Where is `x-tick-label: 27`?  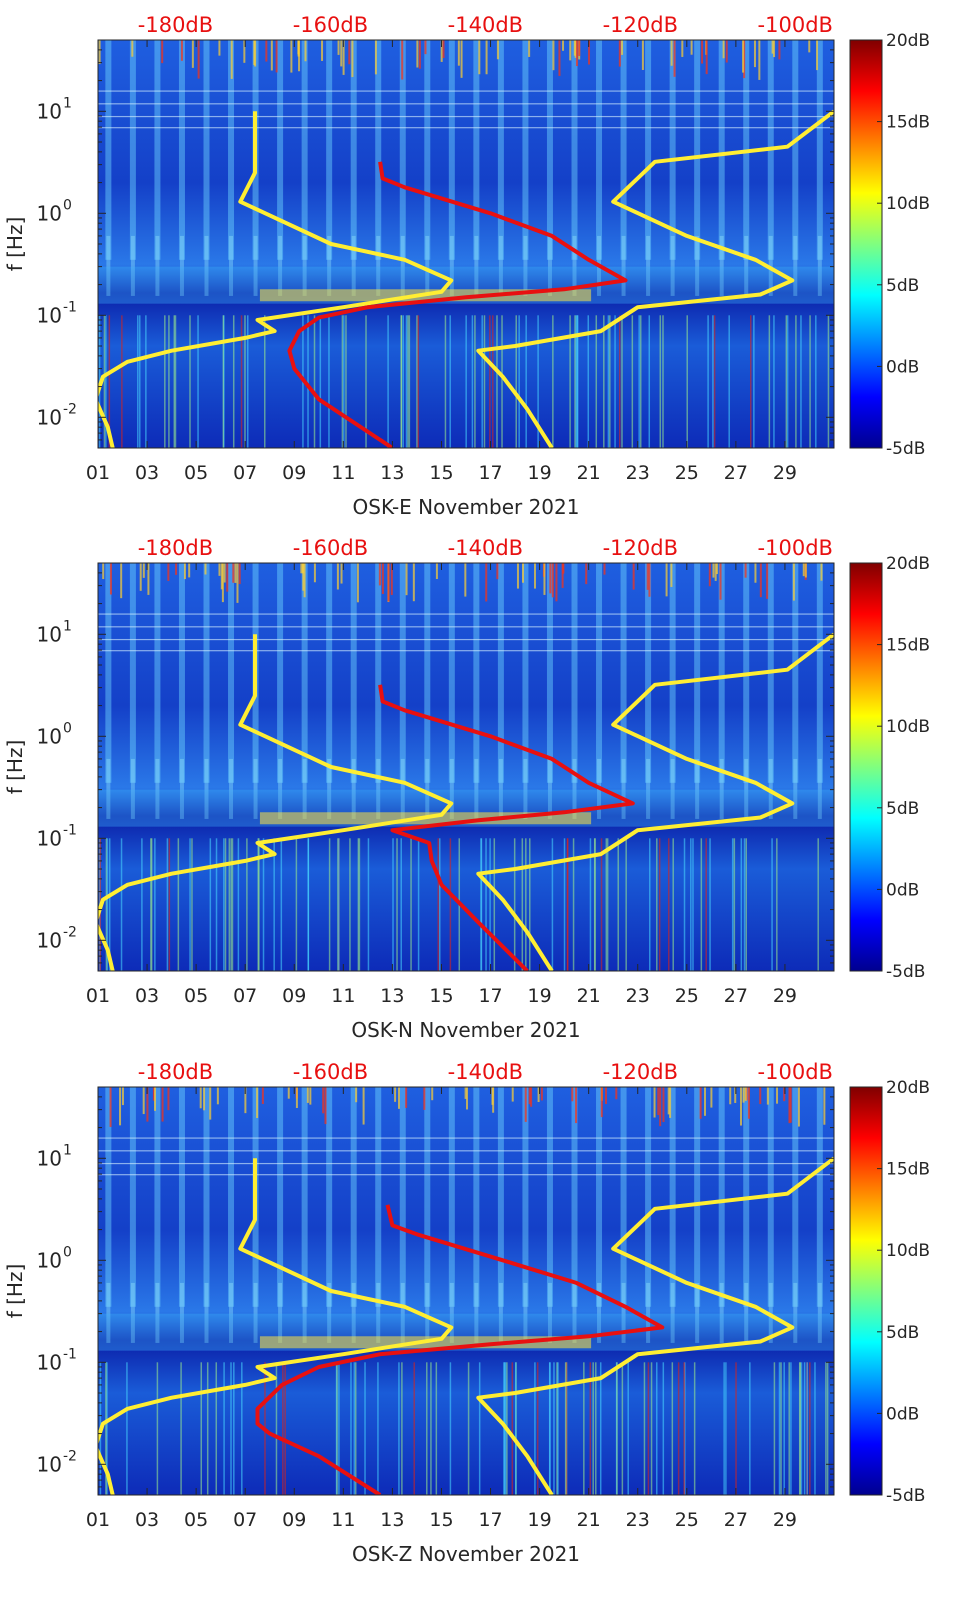
x-tick-label: 27 is located at coordinates (736, 996).